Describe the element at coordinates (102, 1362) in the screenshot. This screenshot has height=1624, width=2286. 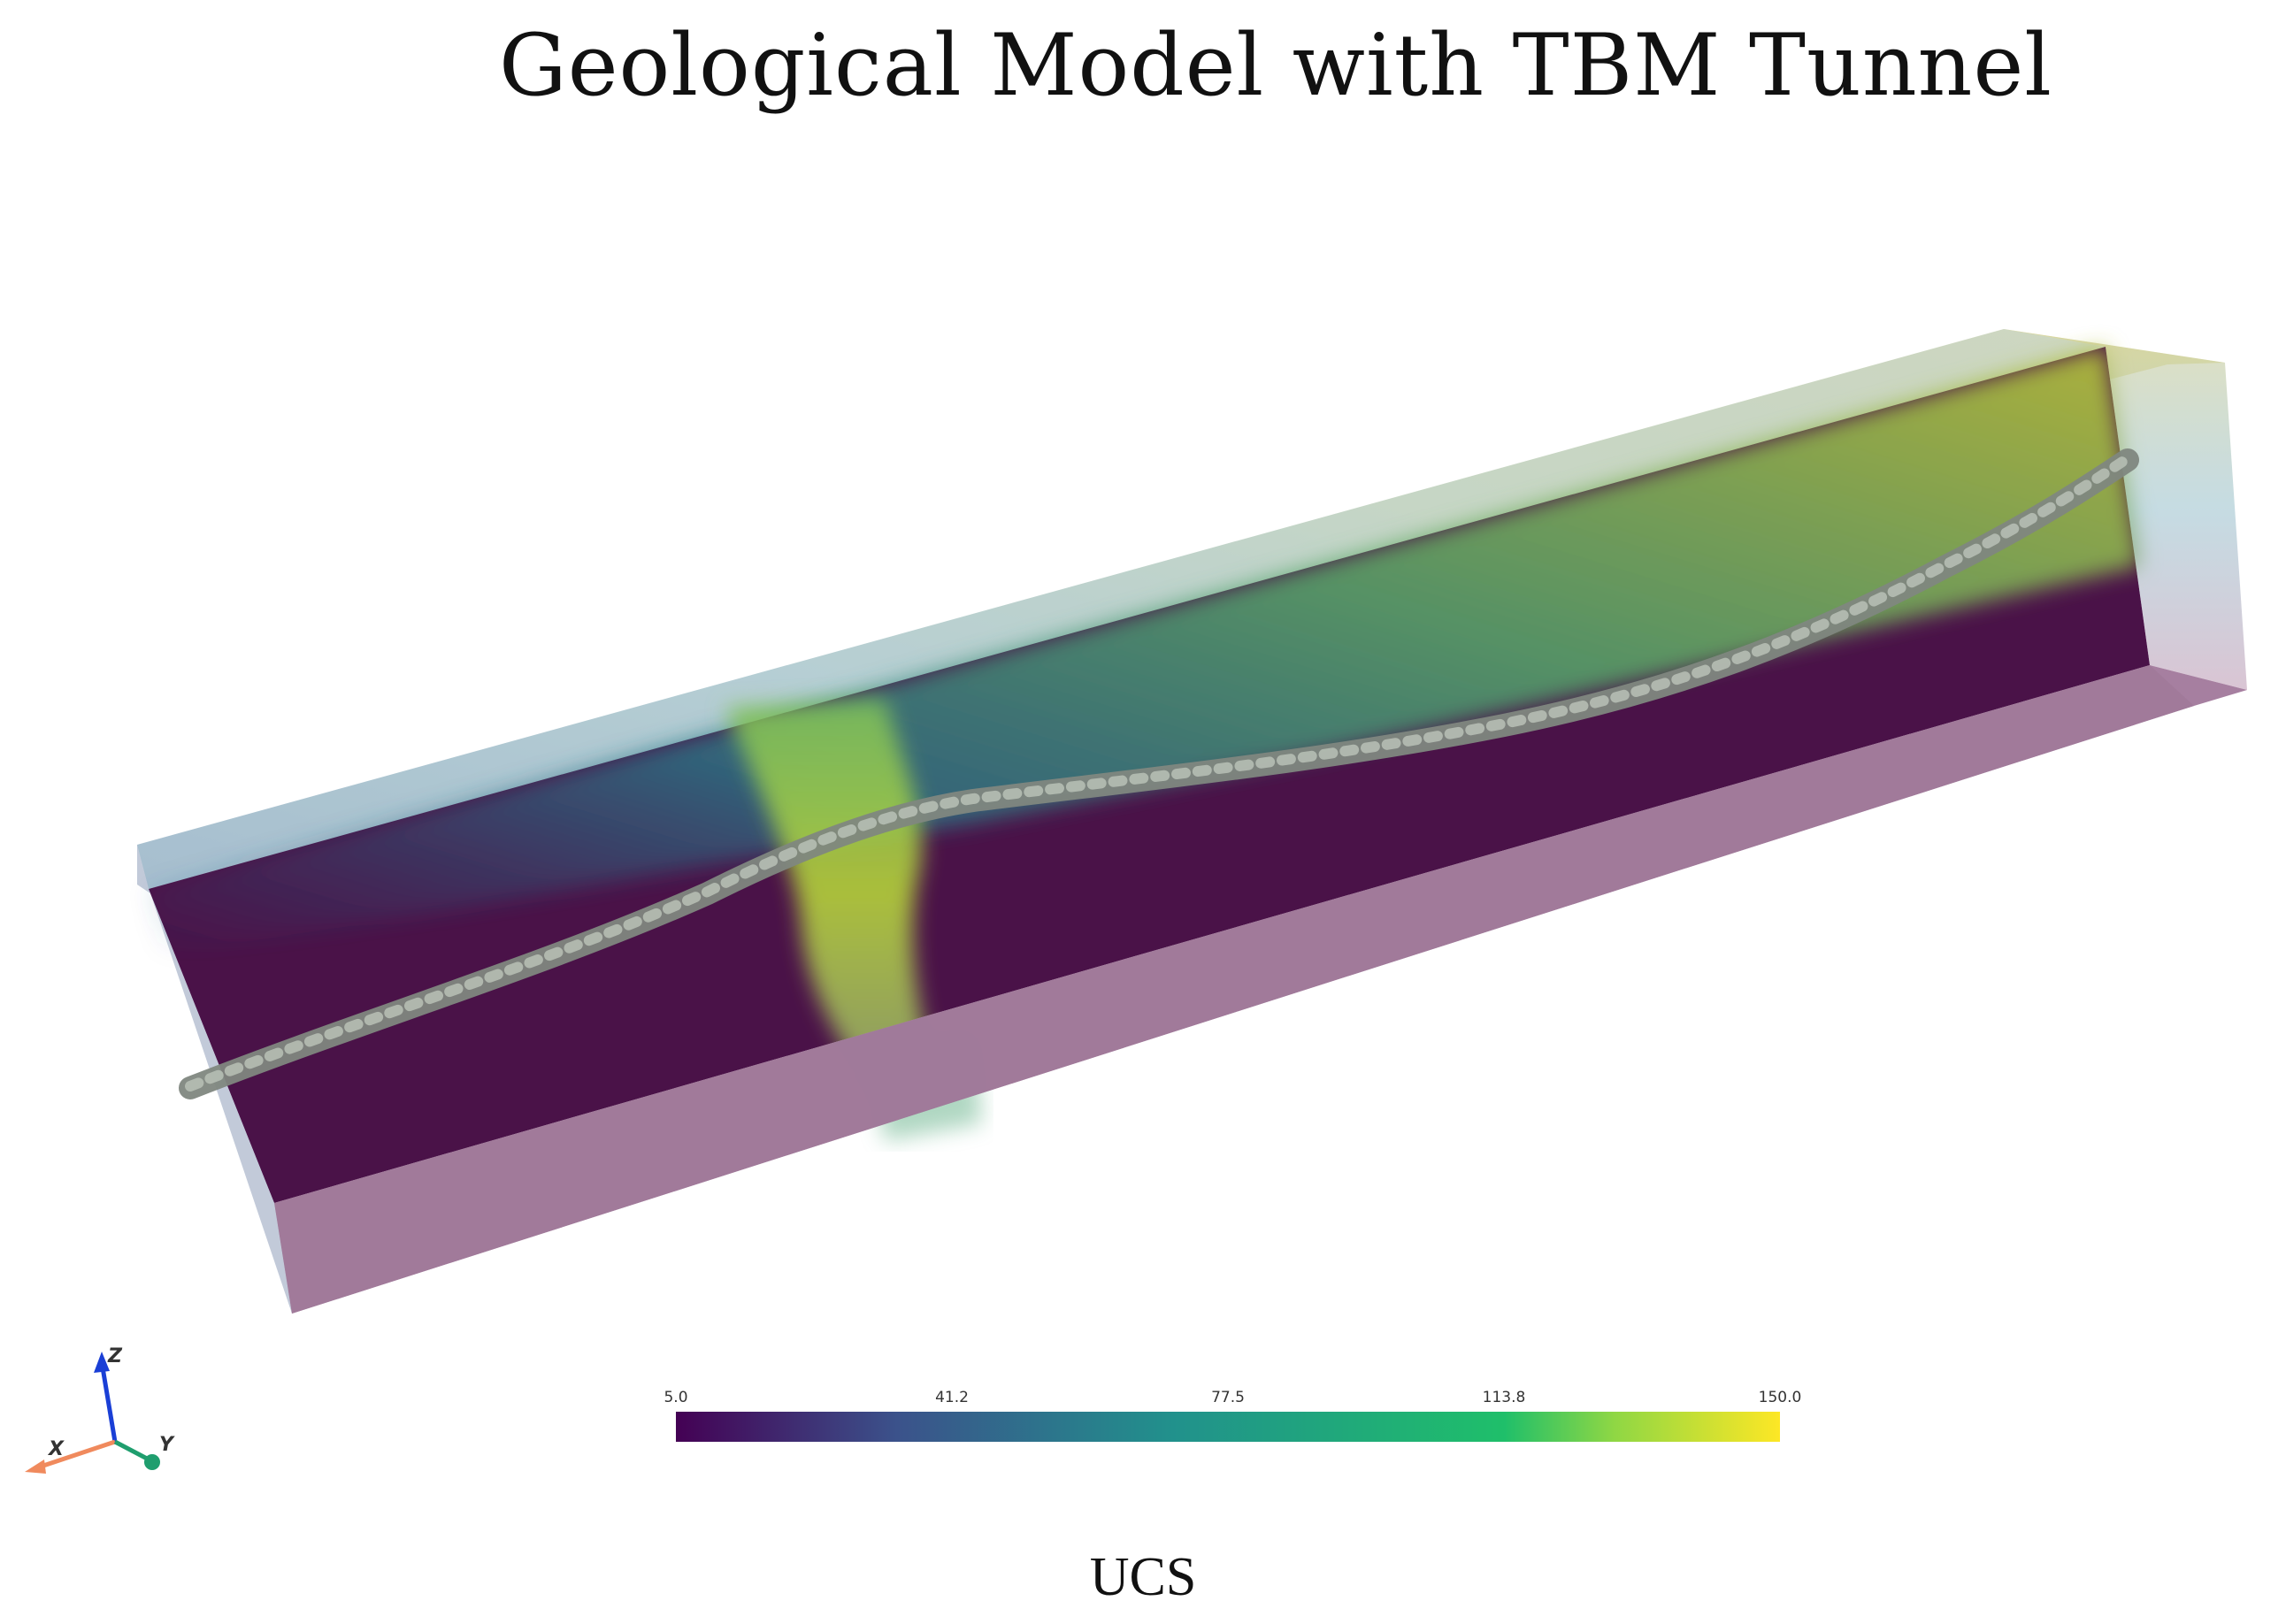
I see `z-arrow` at that location.